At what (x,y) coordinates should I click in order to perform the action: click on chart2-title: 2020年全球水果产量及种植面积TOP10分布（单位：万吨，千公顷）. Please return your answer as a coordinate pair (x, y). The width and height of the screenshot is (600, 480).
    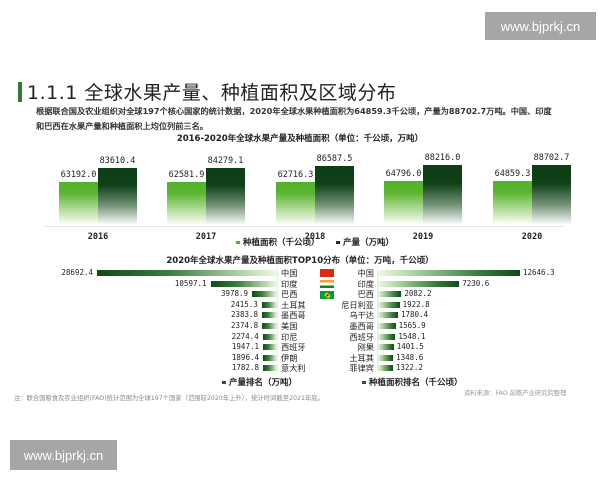
    Looking at the image, I should click on (300, 261).